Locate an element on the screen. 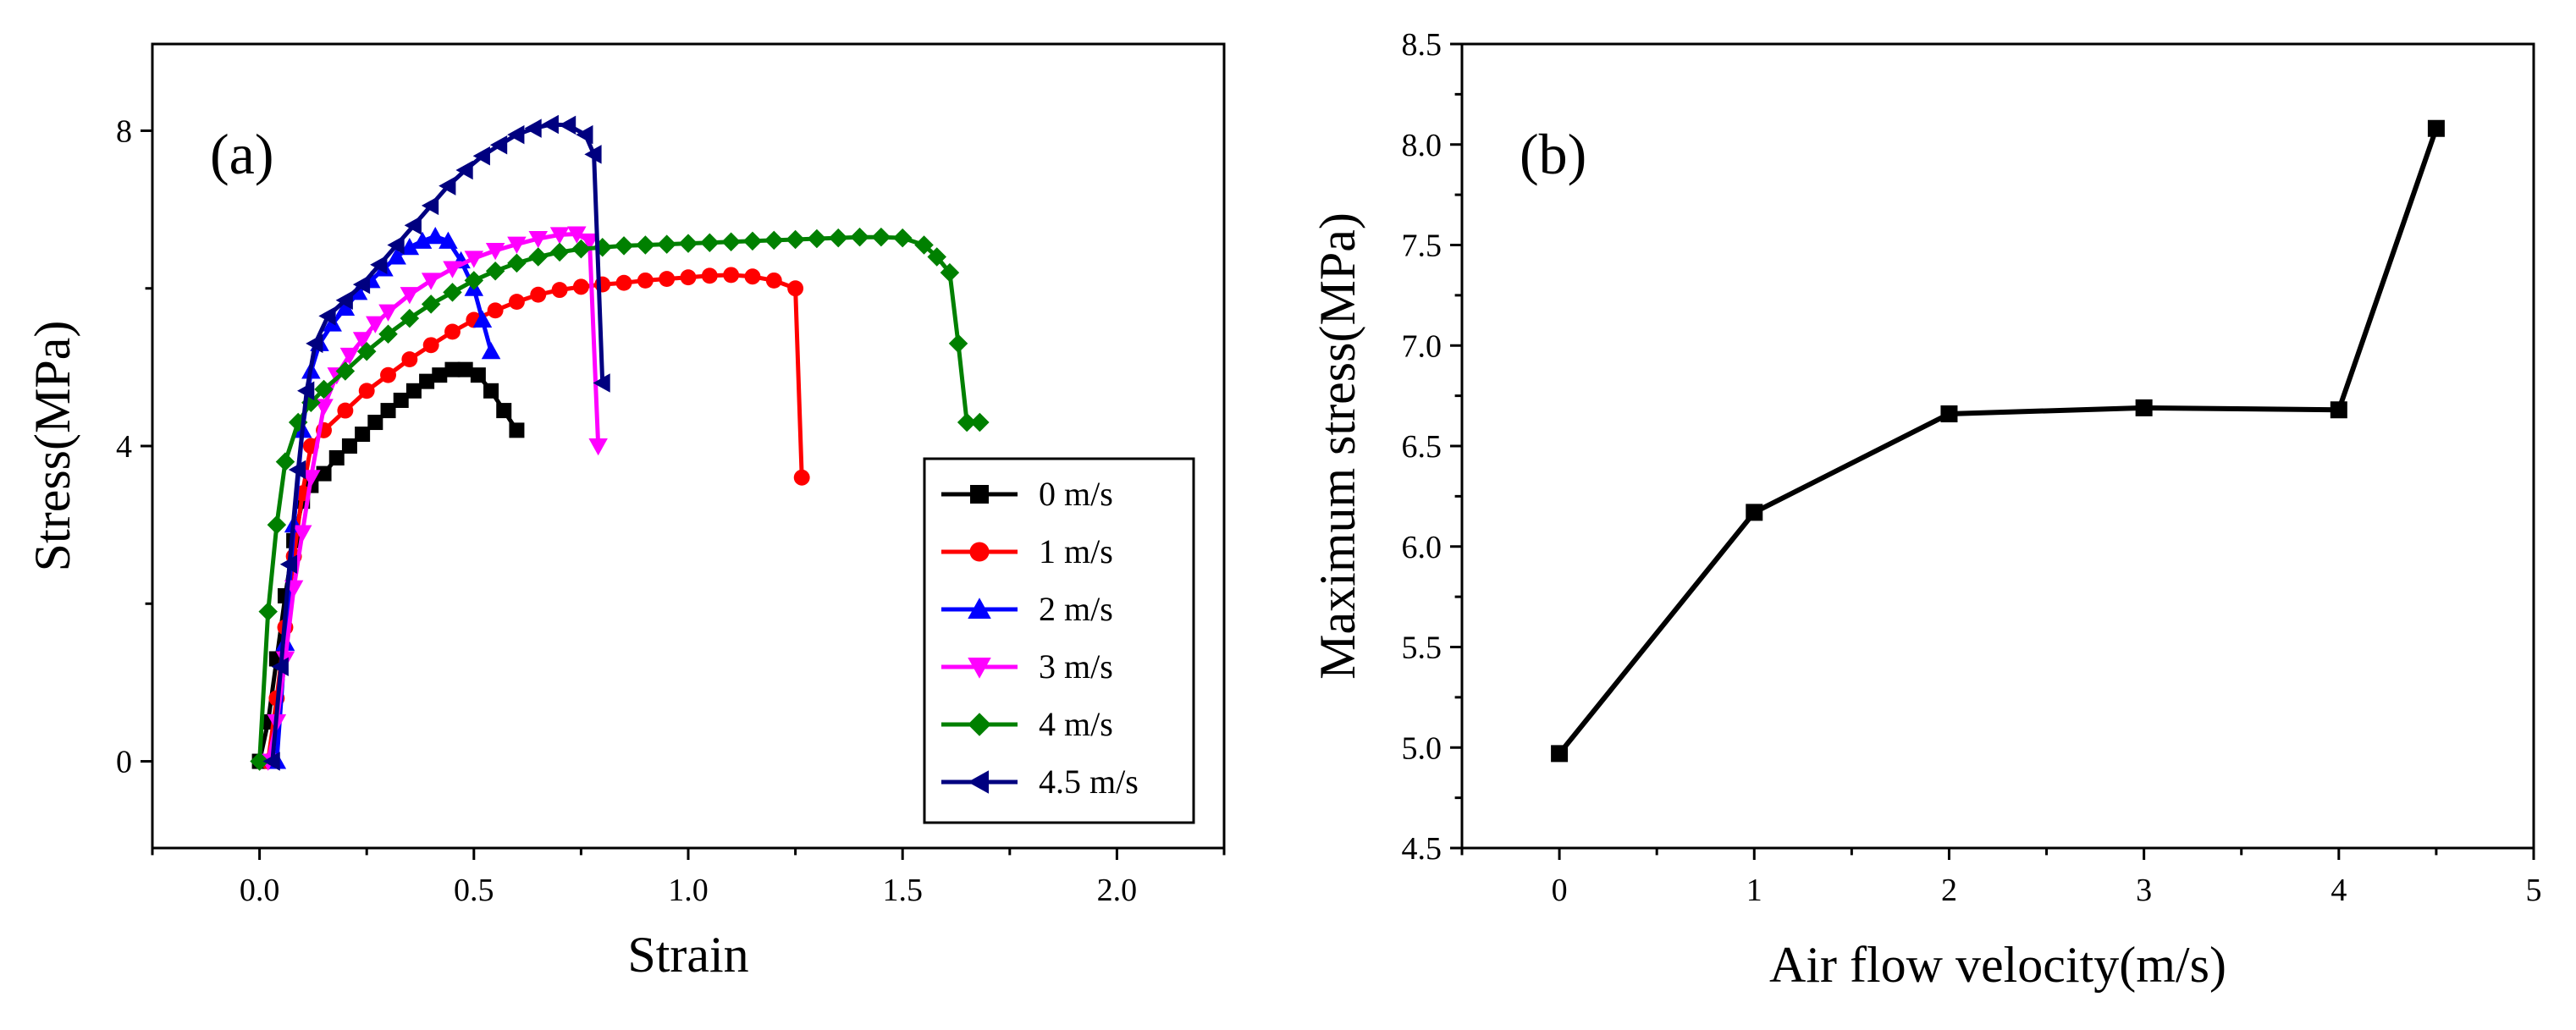 Image resolution: width=2576 pixels, height=1030 pixels. legend-label: 2 m/s is located at coordinates (1076, 609).